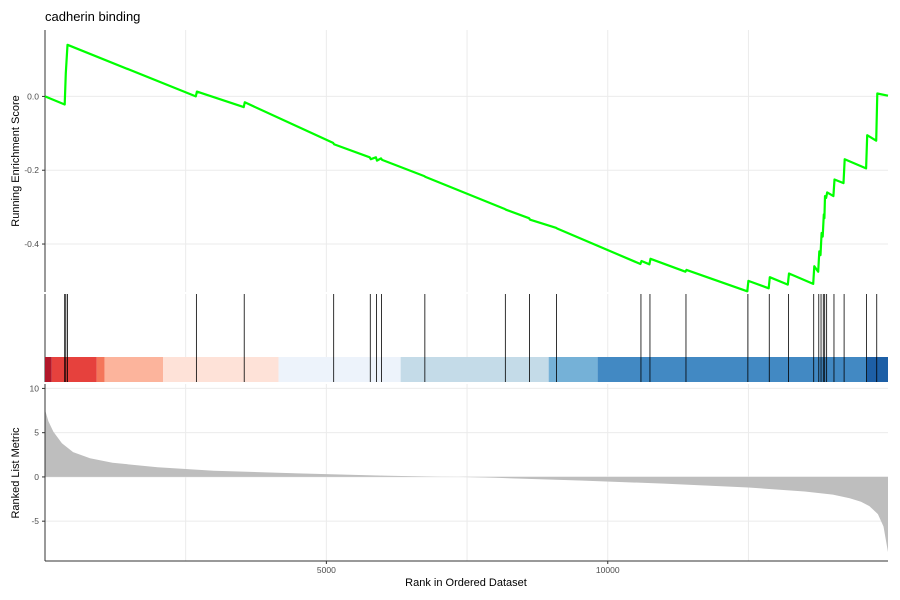 The height and width of the screenshot is (600, 900). Describe the element at coordinates (35, 521) in the screenshot. I see `y-tick-label: -5` at that location.